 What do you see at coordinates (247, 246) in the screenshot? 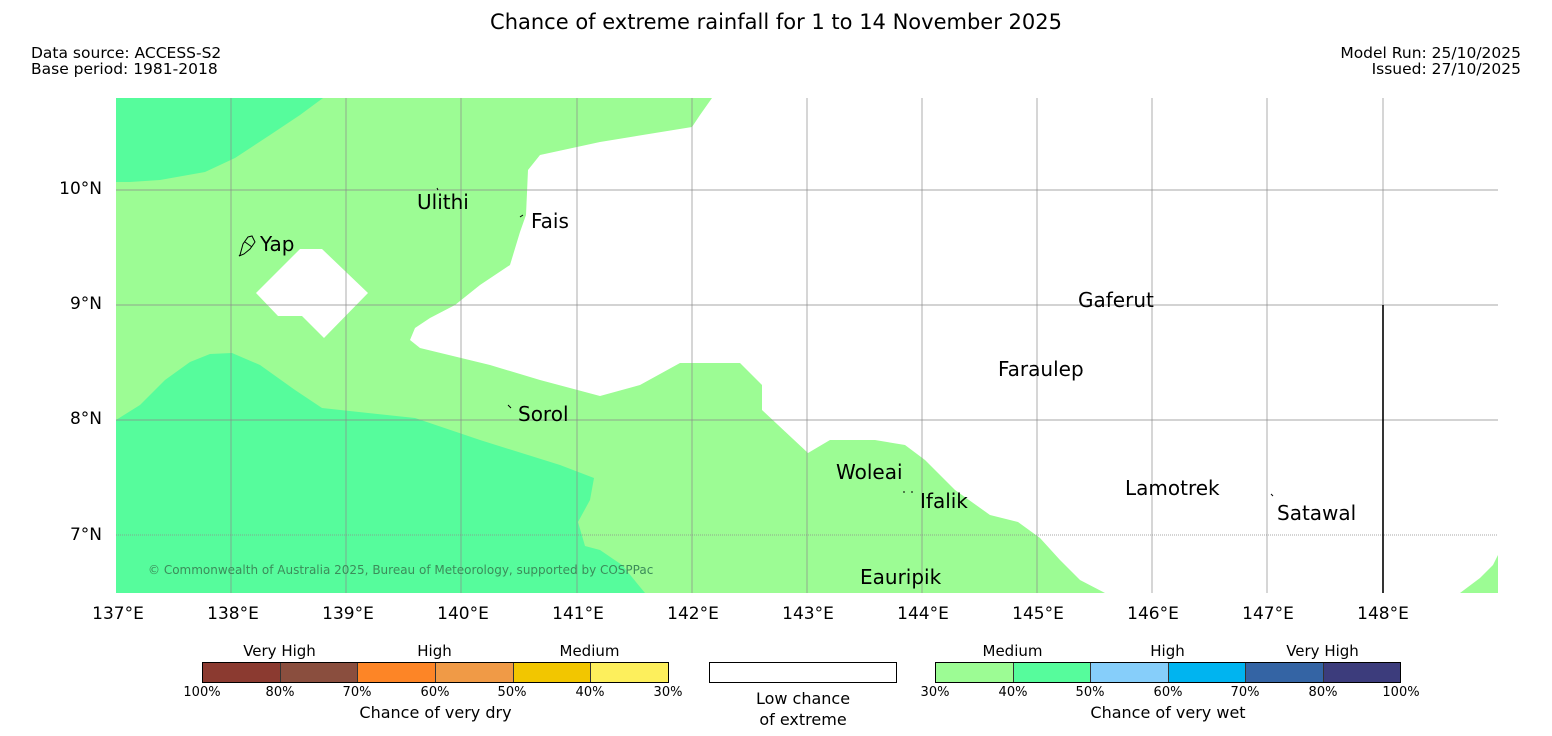
I see `yap-island-shape` at bounding box center [247, 246].